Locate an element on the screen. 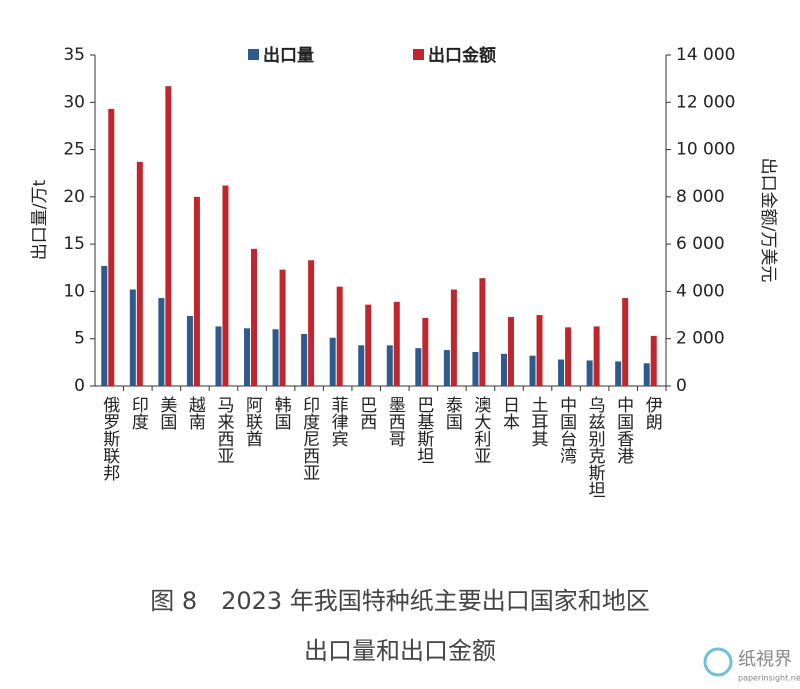 Image resolution: width=800 pixels, height=689 pixels. caption: 图 8 2023 年我国特种纸主要出口国家和地区 is located at coordinates (400, 601).